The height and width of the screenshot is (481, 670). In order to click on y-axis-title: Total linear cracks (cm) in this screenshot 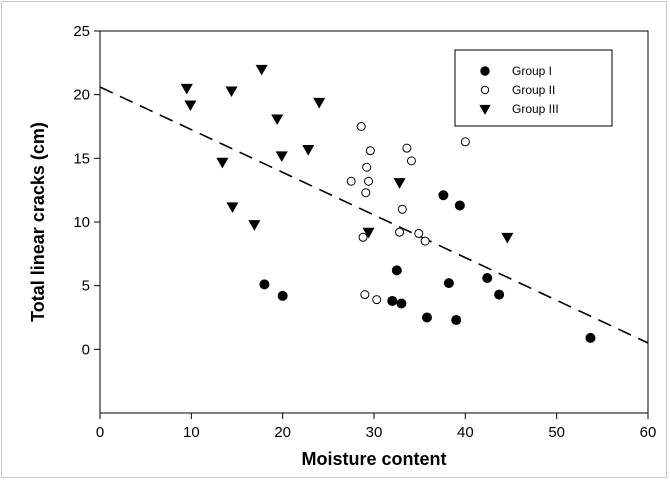, I will do `click(38, 222)`.